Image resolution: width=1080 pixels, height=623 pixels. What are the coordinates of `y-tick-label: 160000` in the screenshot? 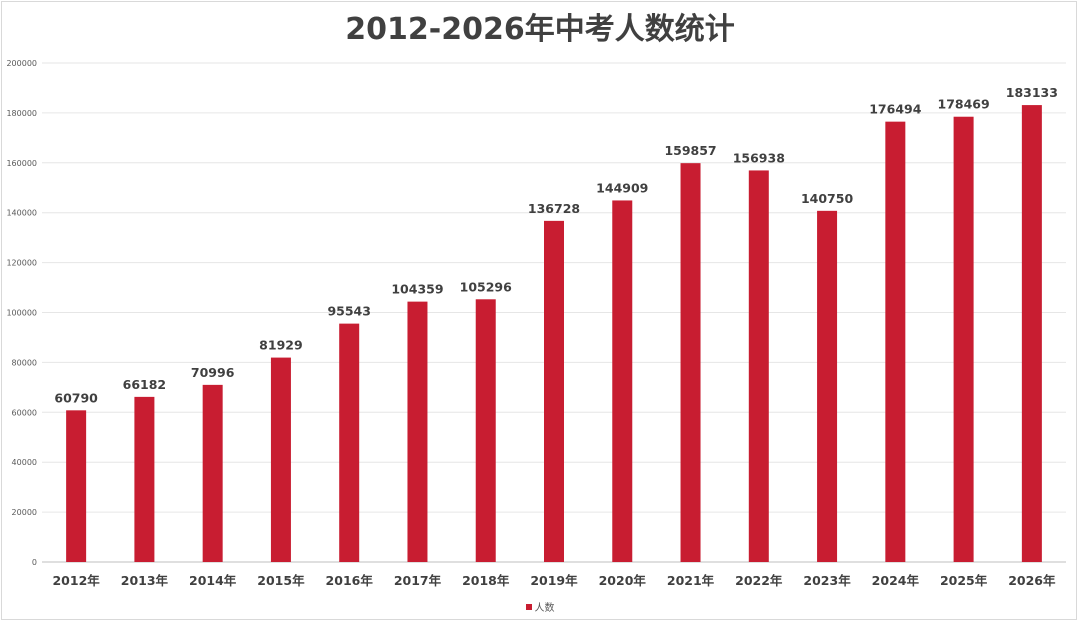 It's located at (21, 163).